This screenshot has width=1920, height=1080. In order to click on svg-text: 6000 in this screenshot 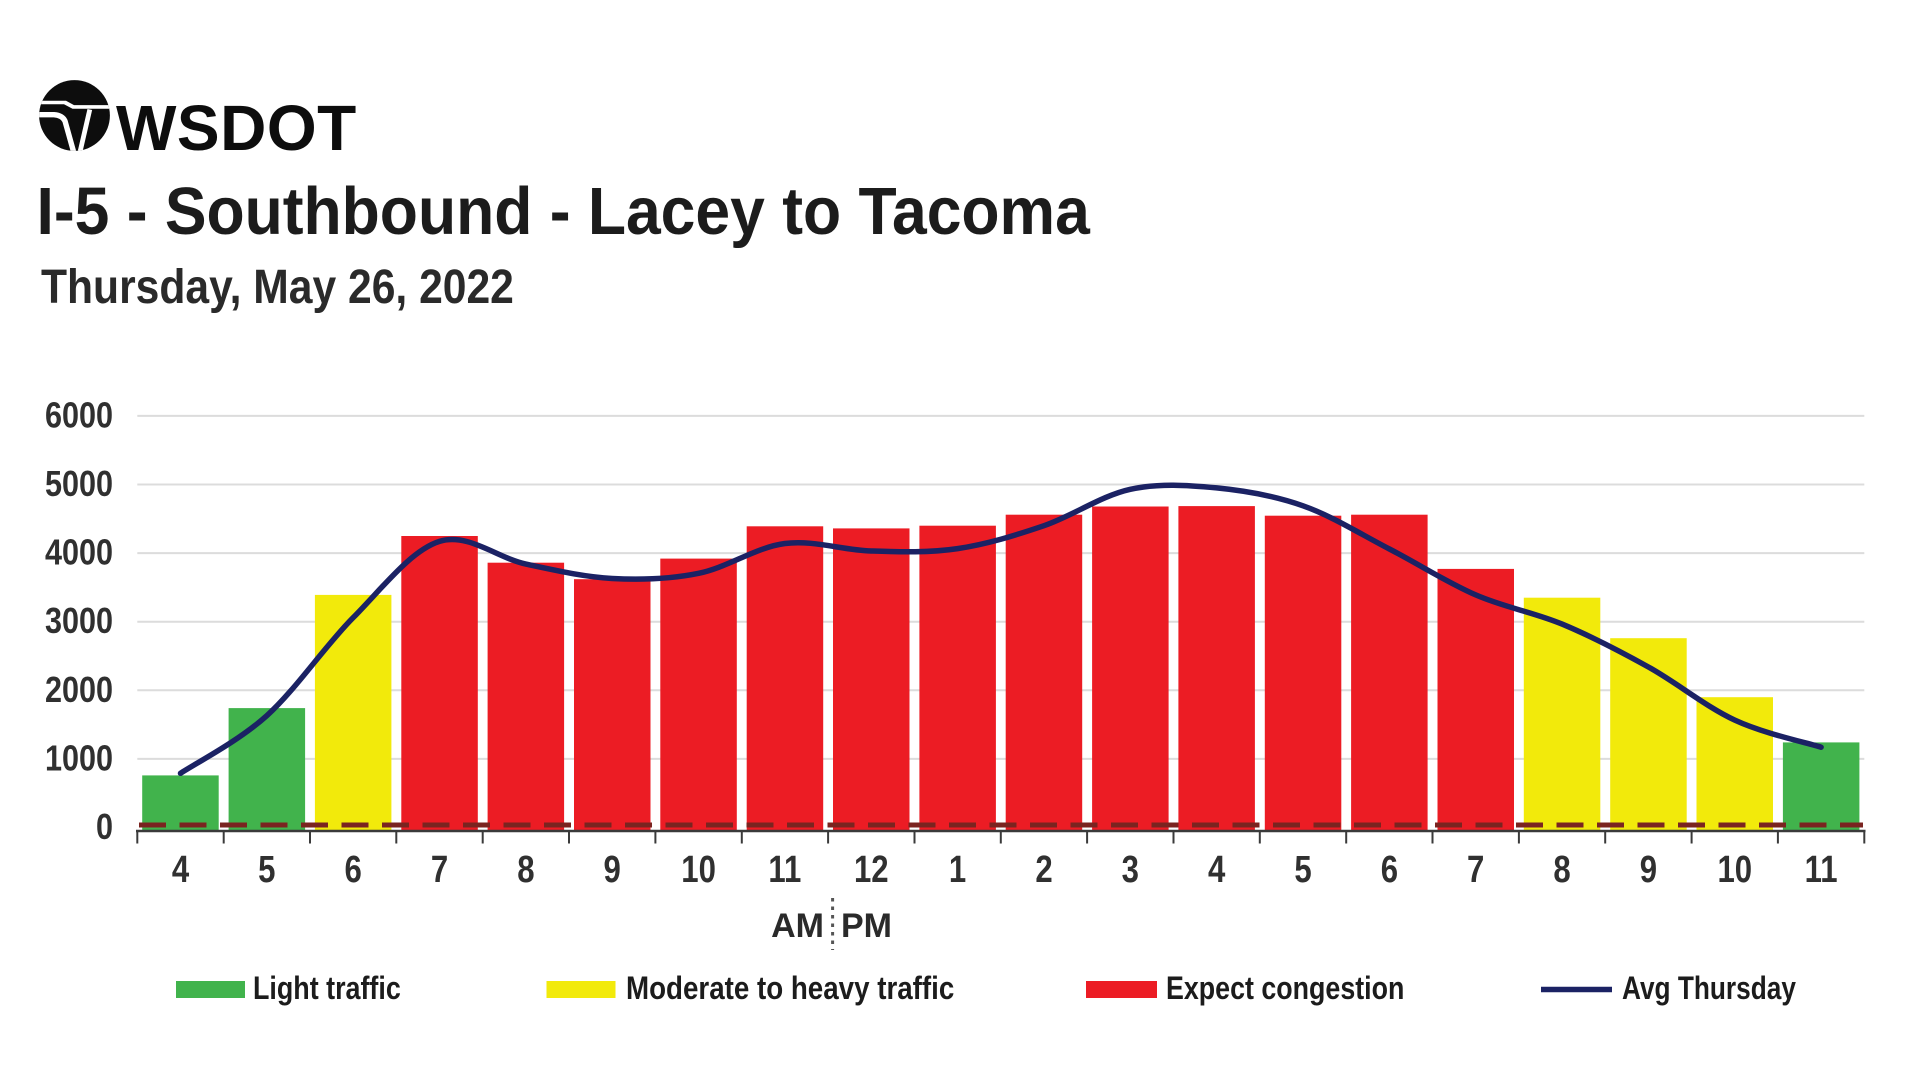, I will do `click(79, 416)`.